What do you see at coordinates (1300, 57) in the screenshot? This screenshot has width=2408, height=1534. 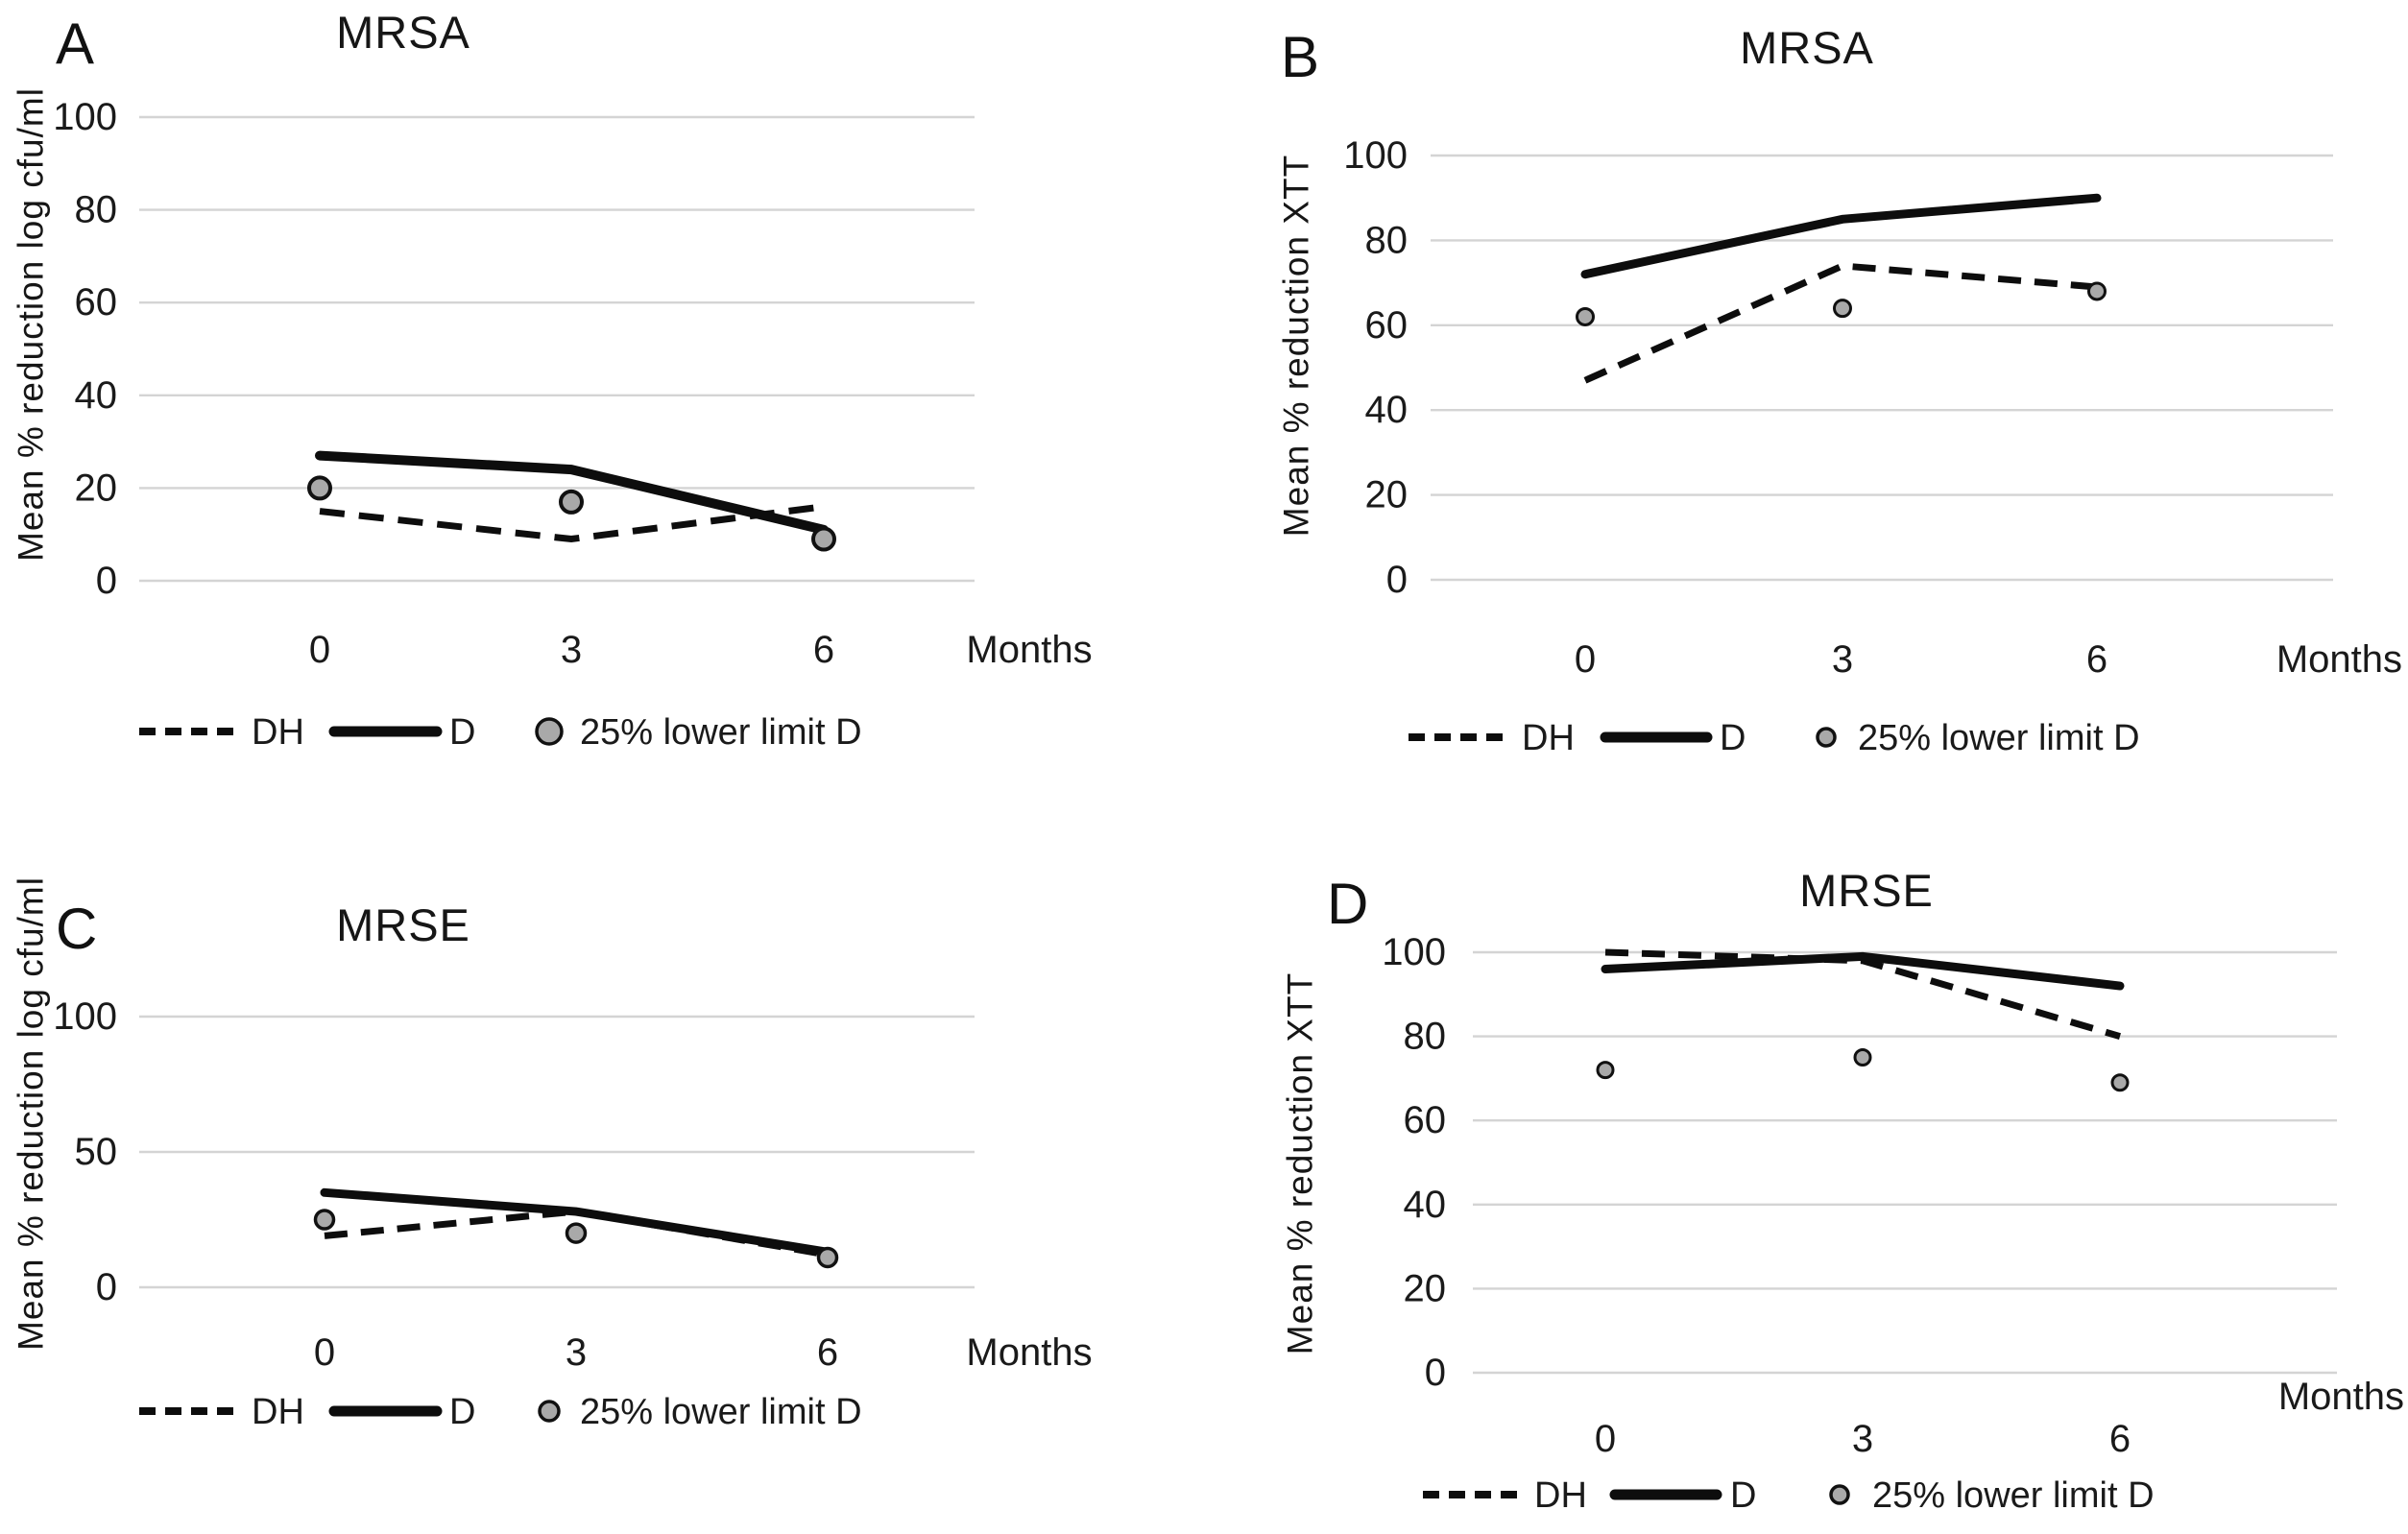 I see `panel-letter: B` at bounding box center [1300, 57].